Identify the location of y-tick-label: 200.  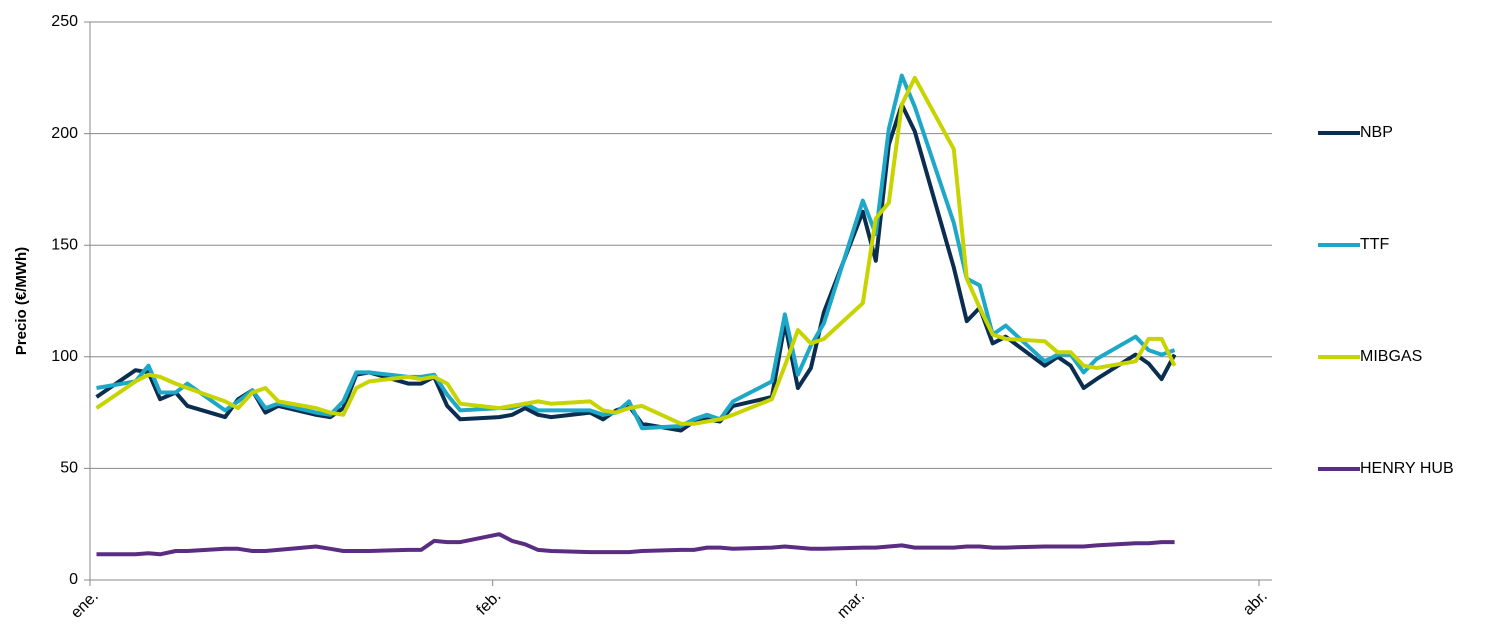
(64, 133).